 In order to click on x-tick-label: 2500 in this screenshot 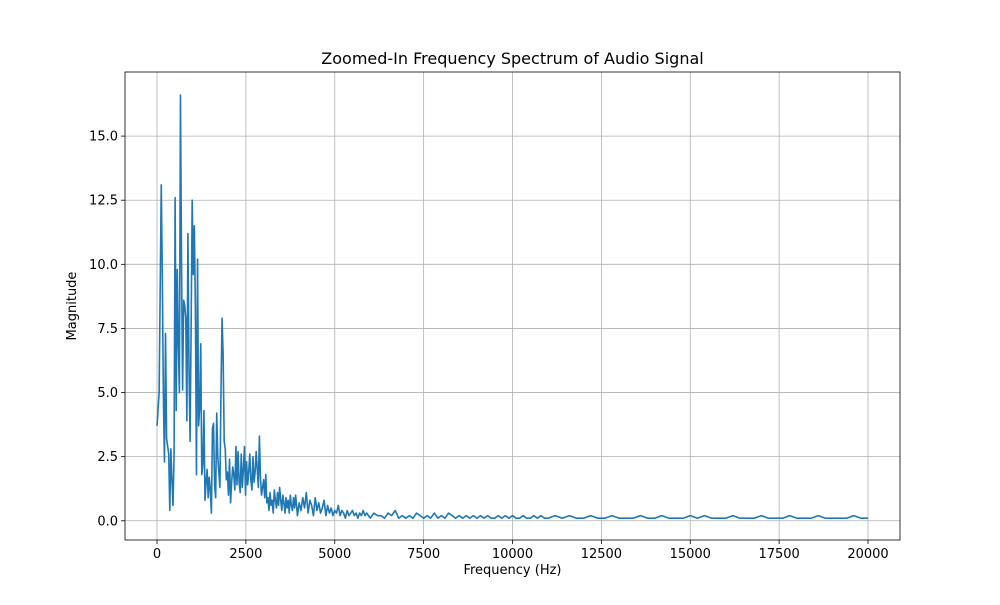, I will do `click(245, 554)`.